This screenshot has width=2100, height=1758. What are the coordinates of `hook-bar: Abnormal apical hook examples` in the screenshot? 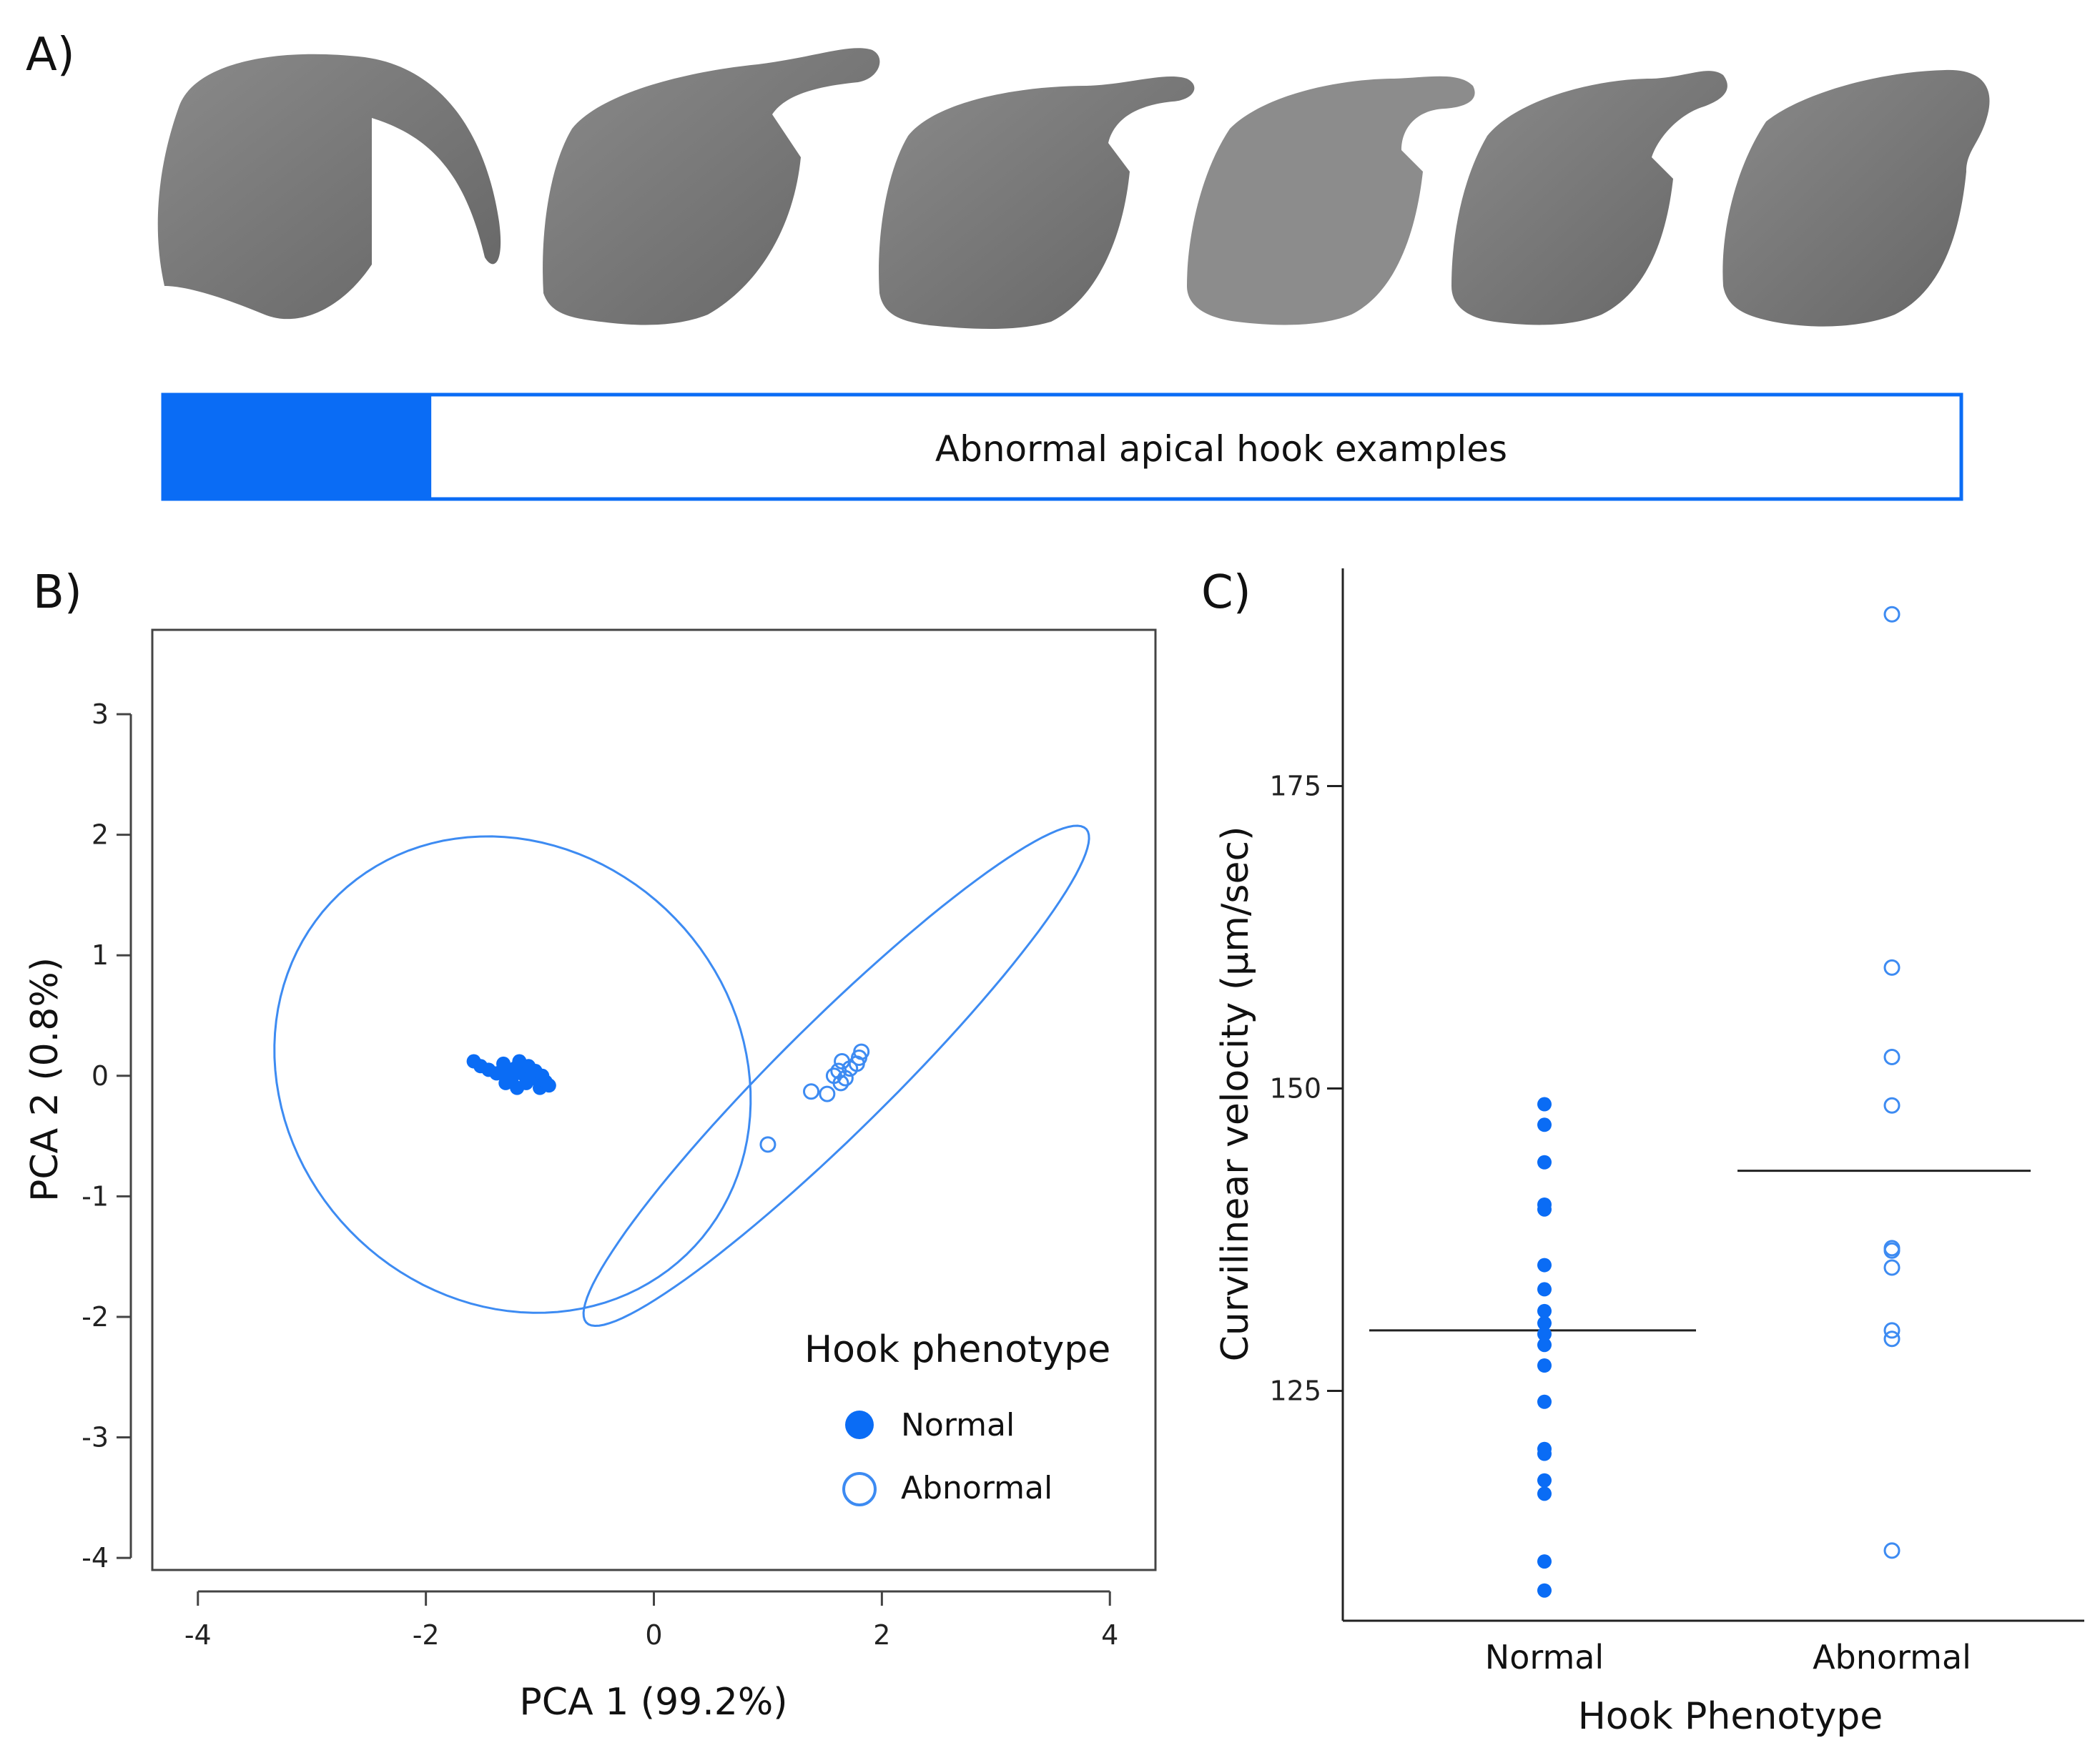 It's located at (1062, 446).